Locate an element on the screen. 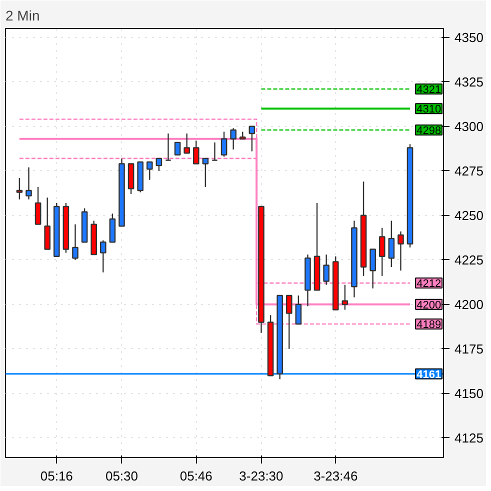  x-tick-label: 3-23:46 is located at coordinates (336, 476).